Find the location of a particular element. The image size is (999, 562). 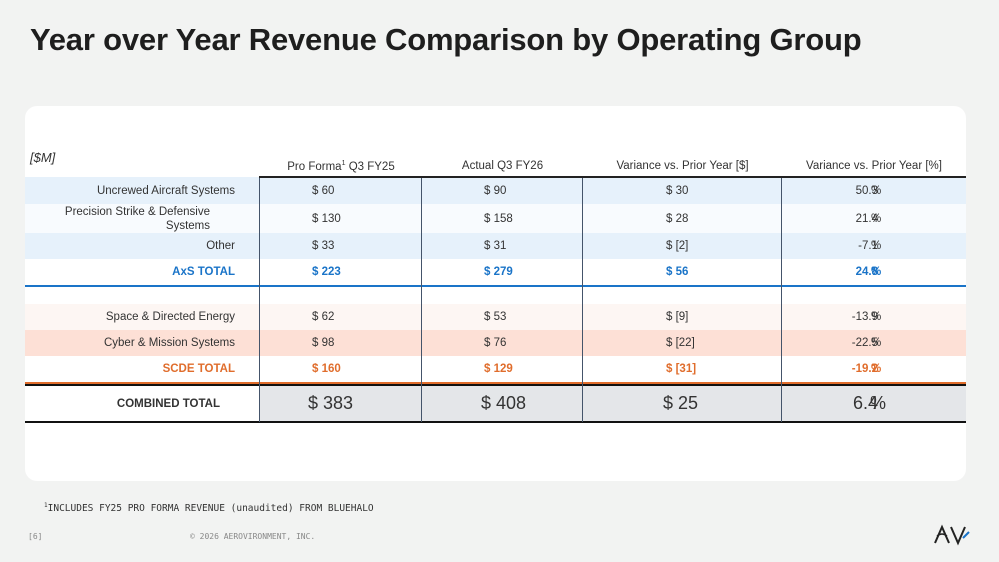

combined-shading is located at coordinates (613, 403).